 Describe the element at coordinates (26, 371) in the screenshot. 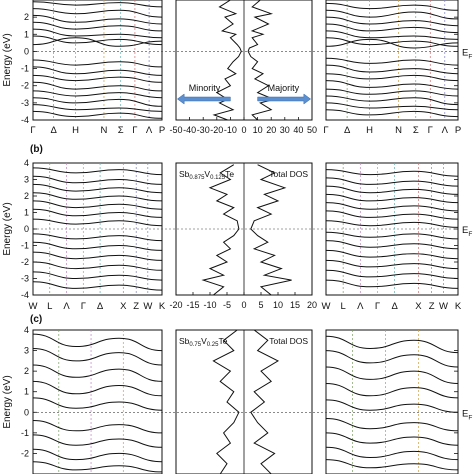

I see `y-tick-label: 2` at that location.